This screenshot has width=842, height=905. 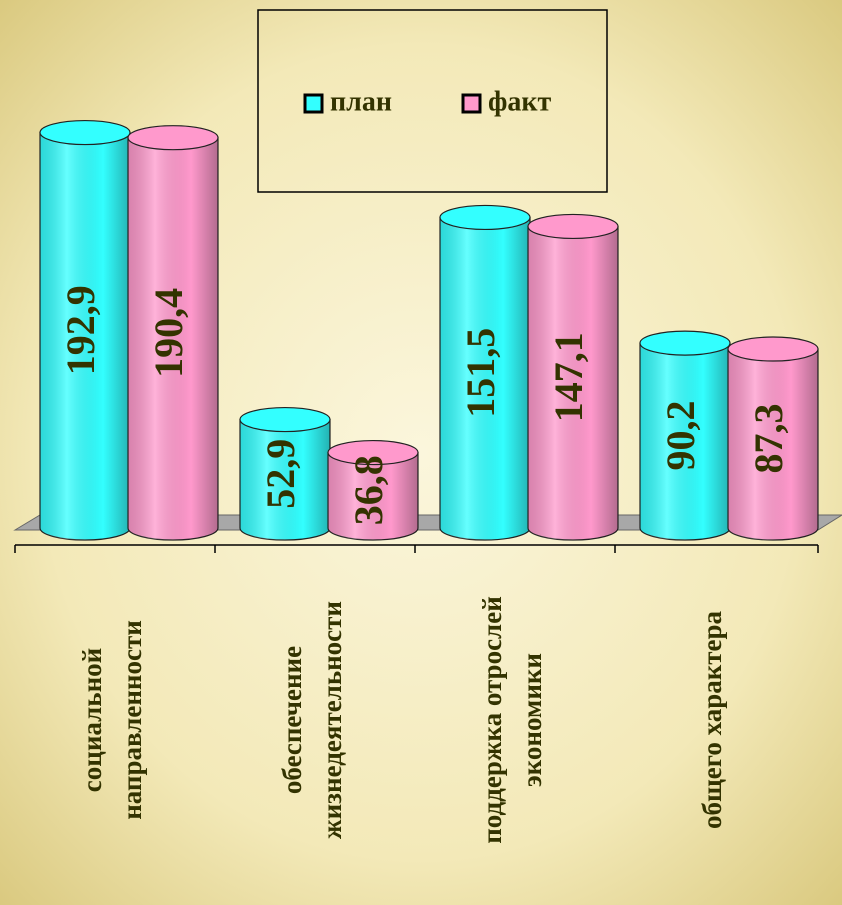 I want to click on value-label: 87,3, so click(x=768, y=439).